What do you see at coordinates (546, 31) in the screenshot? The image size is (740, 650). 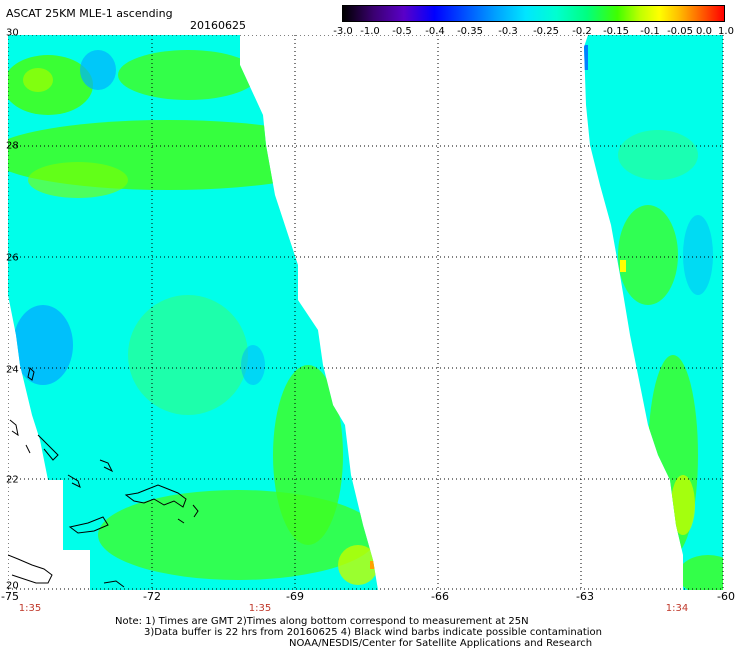 I see `colorbar-label: -0.25` at bounding box center [546, 31].